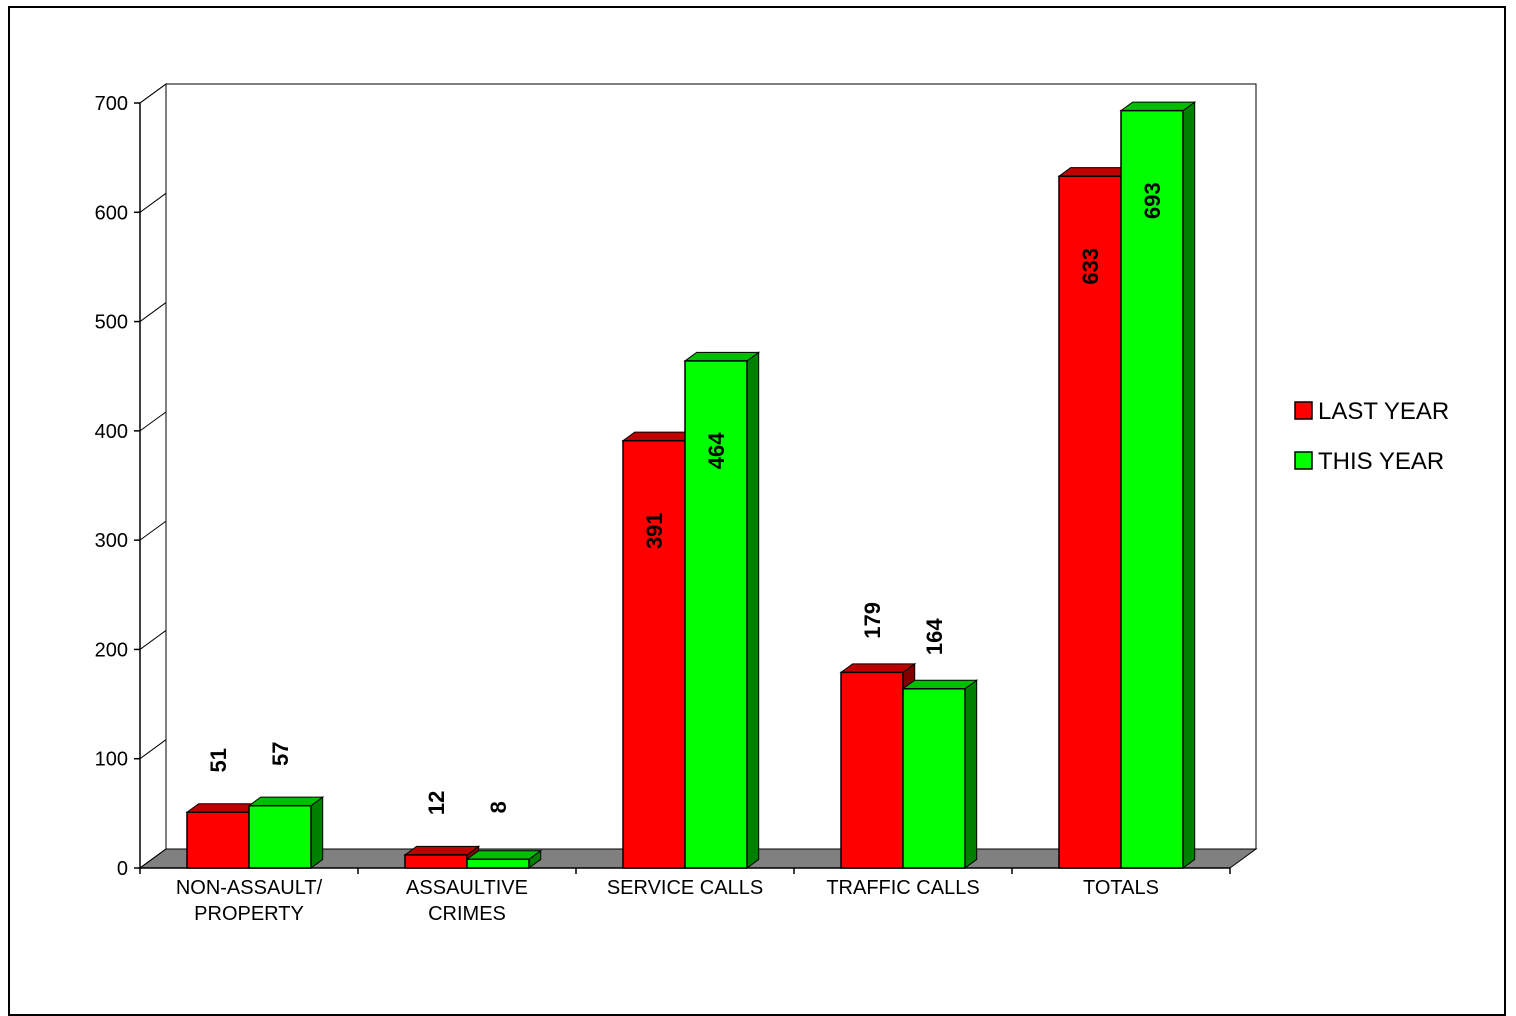 This screenshot has width=1516, height=1016. Describe the element at coordinates (716, 450) in the screenshot. I see `data-label: 464` at that location.